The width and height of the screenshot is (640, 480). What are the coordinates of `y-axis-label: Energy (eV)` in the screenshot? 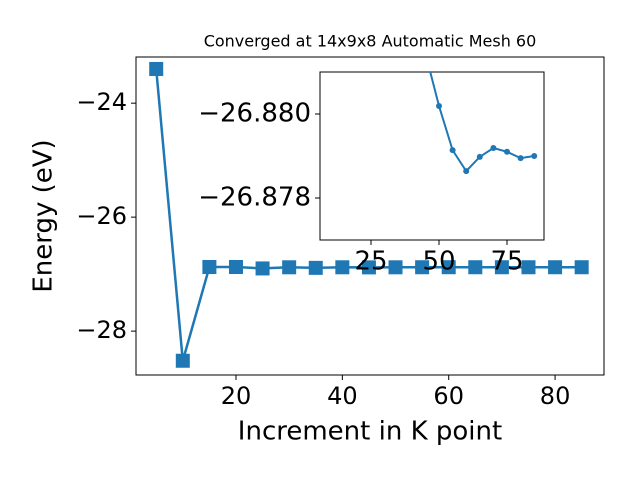 It's located at (44, 215).